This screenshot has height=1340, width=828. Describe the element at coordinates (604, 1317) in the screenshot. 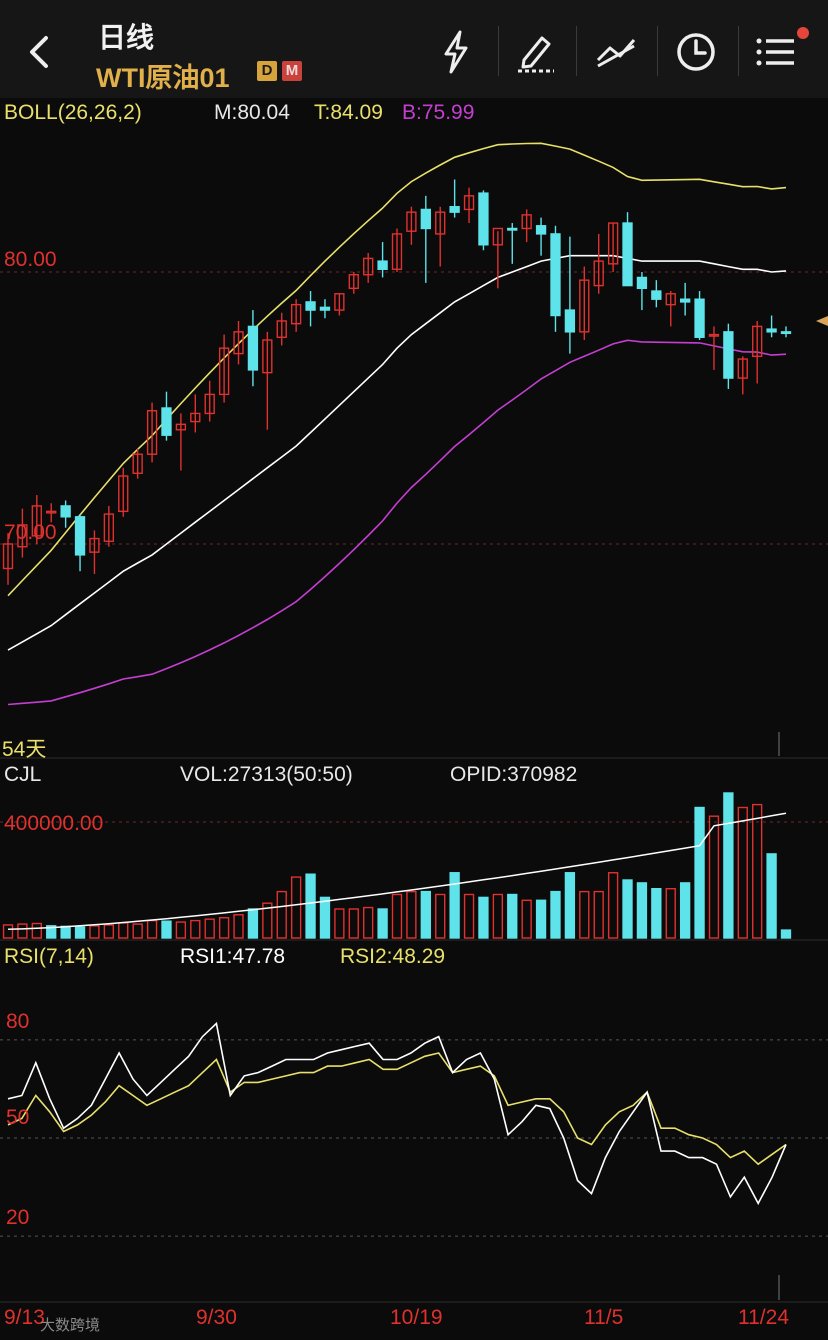

I see `x-axis-label: 11/5` at that location.